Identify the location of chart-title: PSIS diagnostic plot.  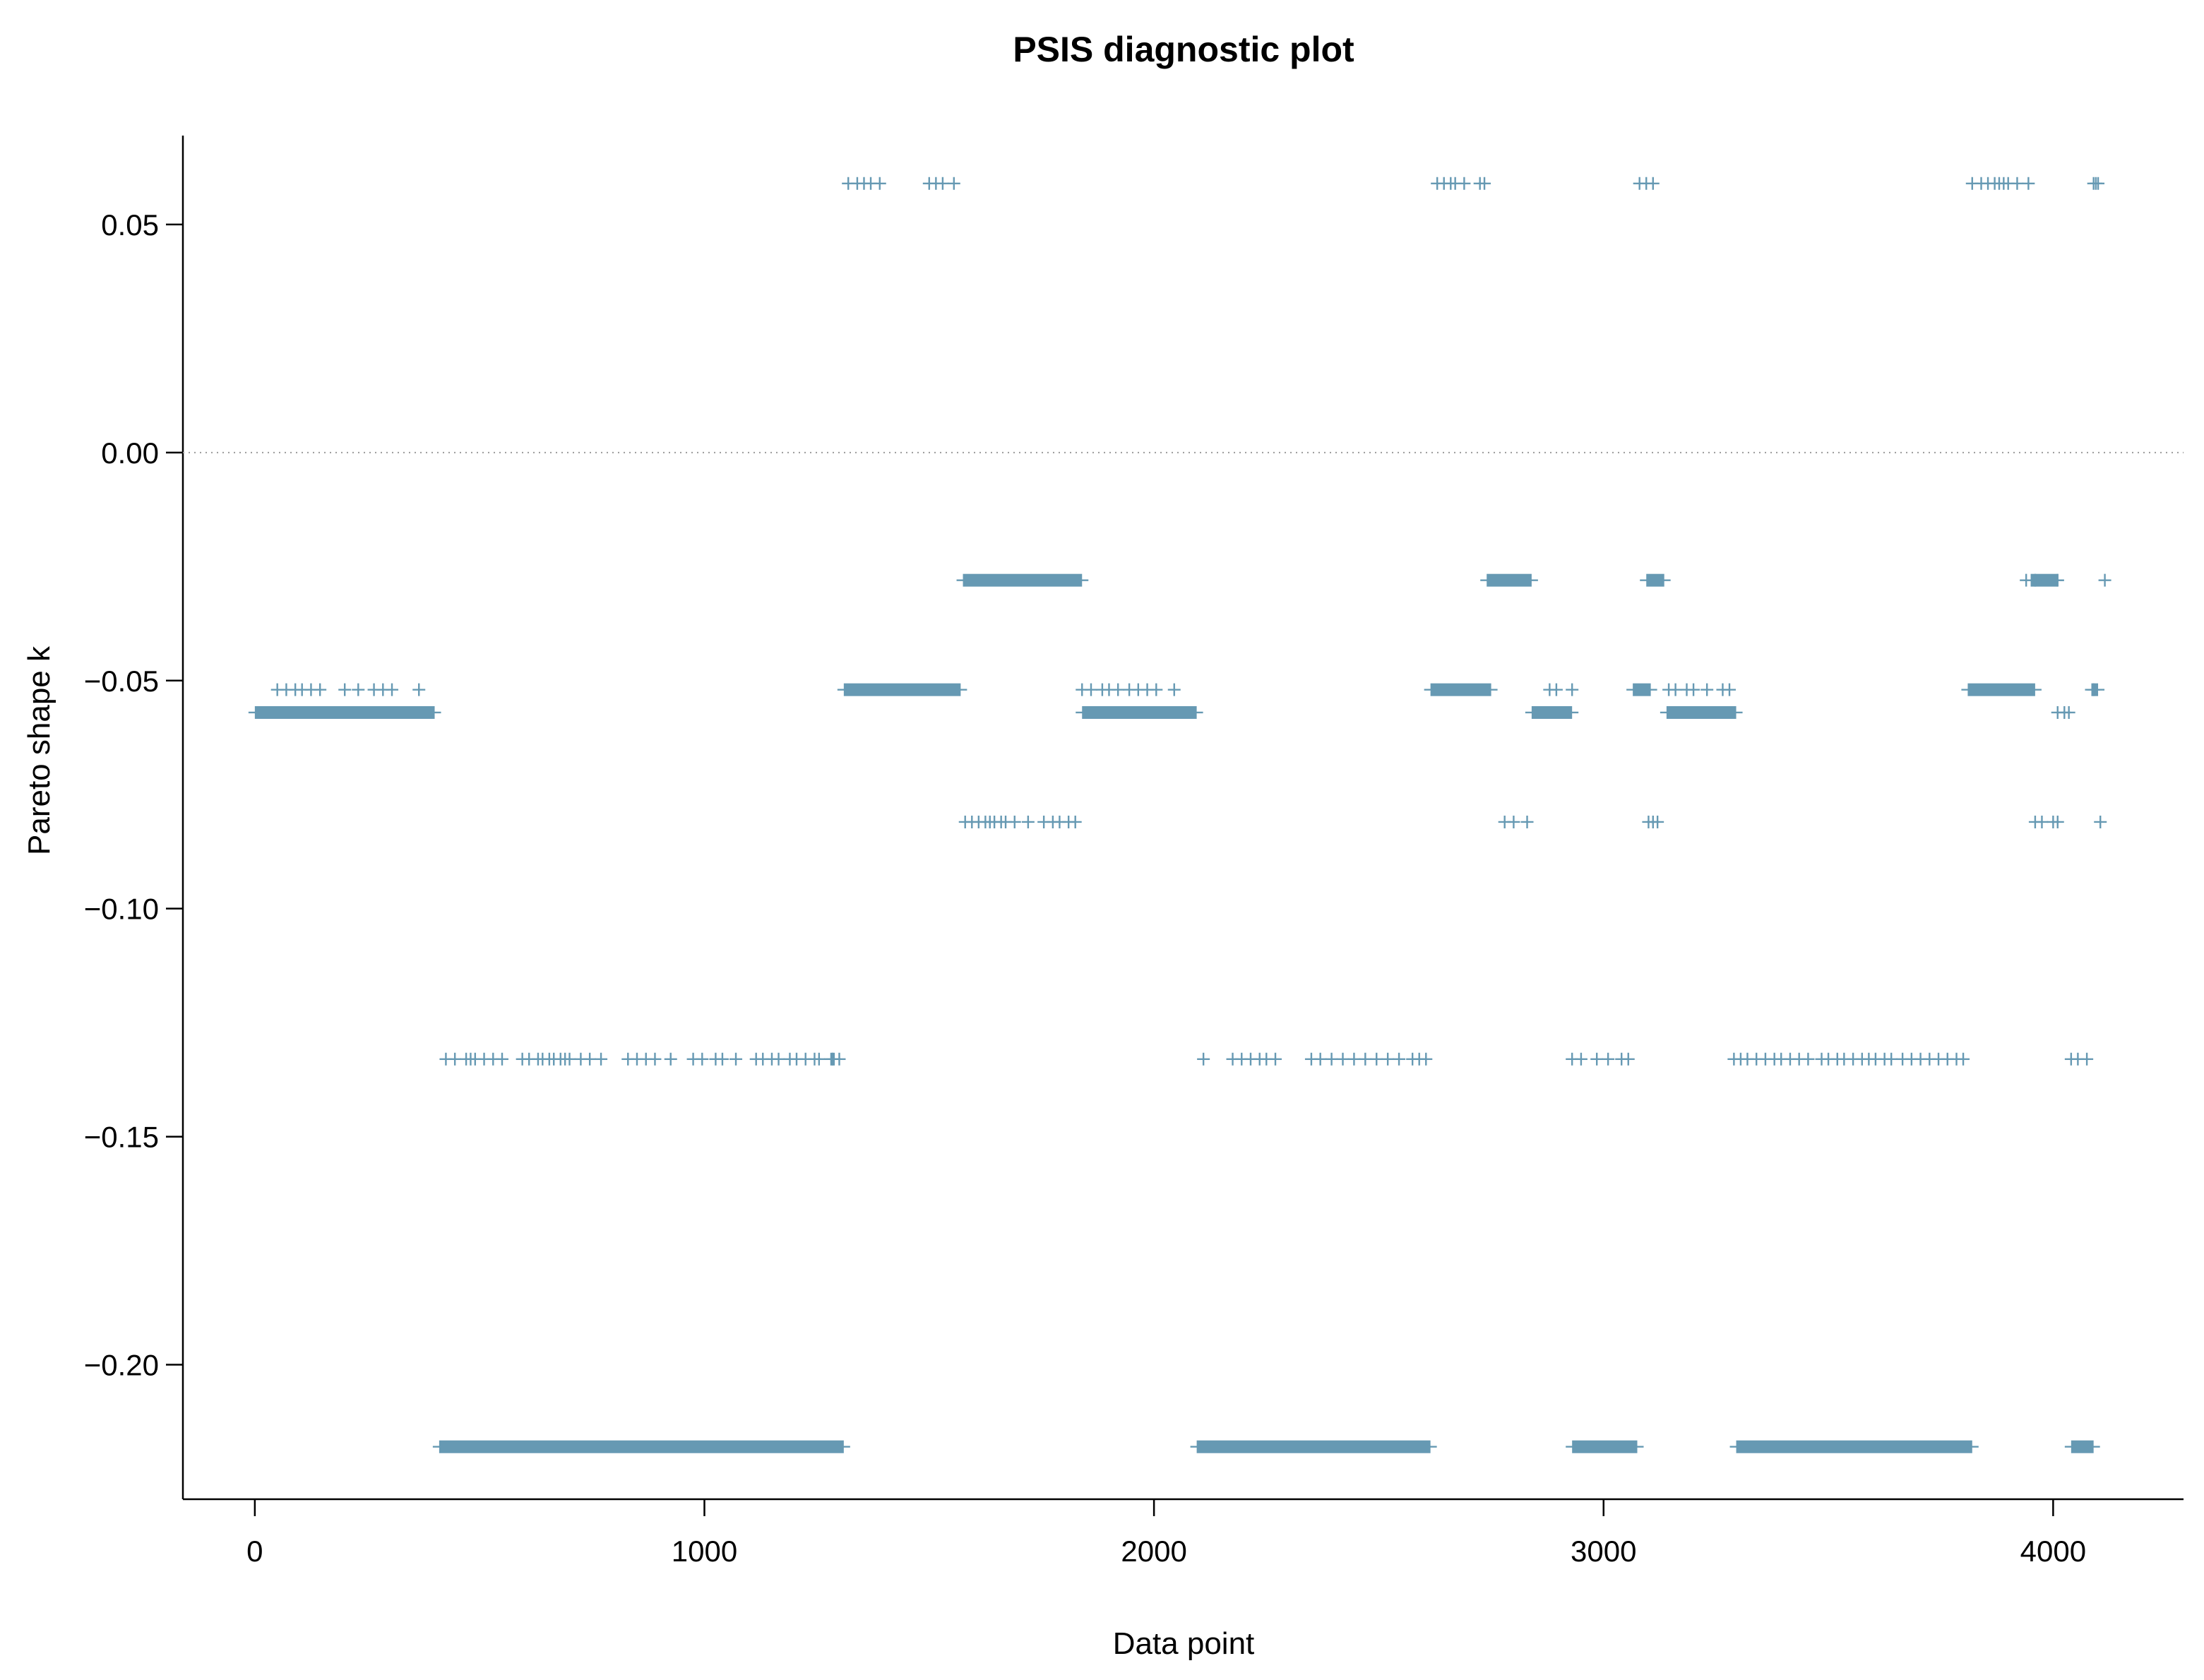
(1183, 50).